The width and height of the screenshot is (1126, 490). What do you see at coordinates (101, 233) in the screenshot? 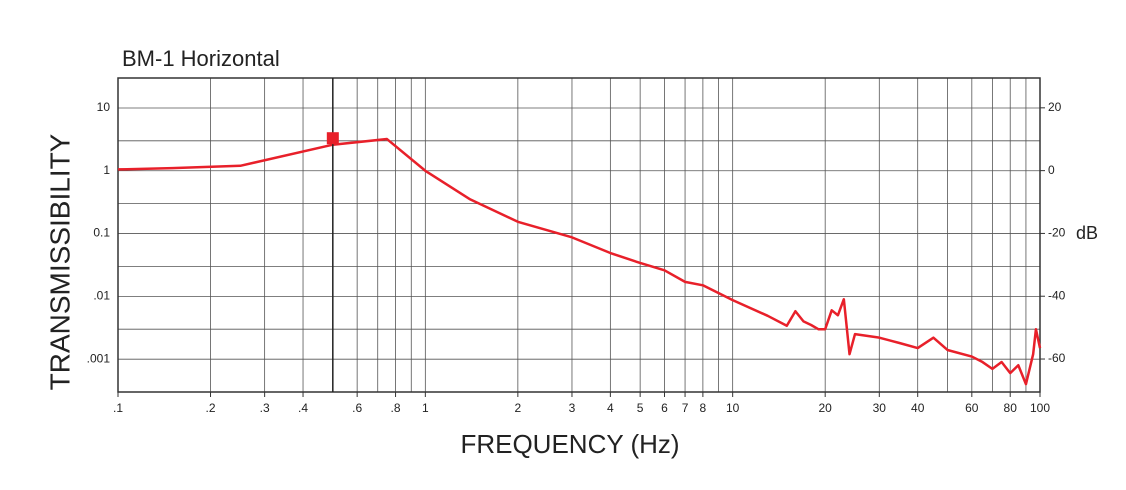
I see `y-tick-label: 0.1` at bounding box center [101, 233].